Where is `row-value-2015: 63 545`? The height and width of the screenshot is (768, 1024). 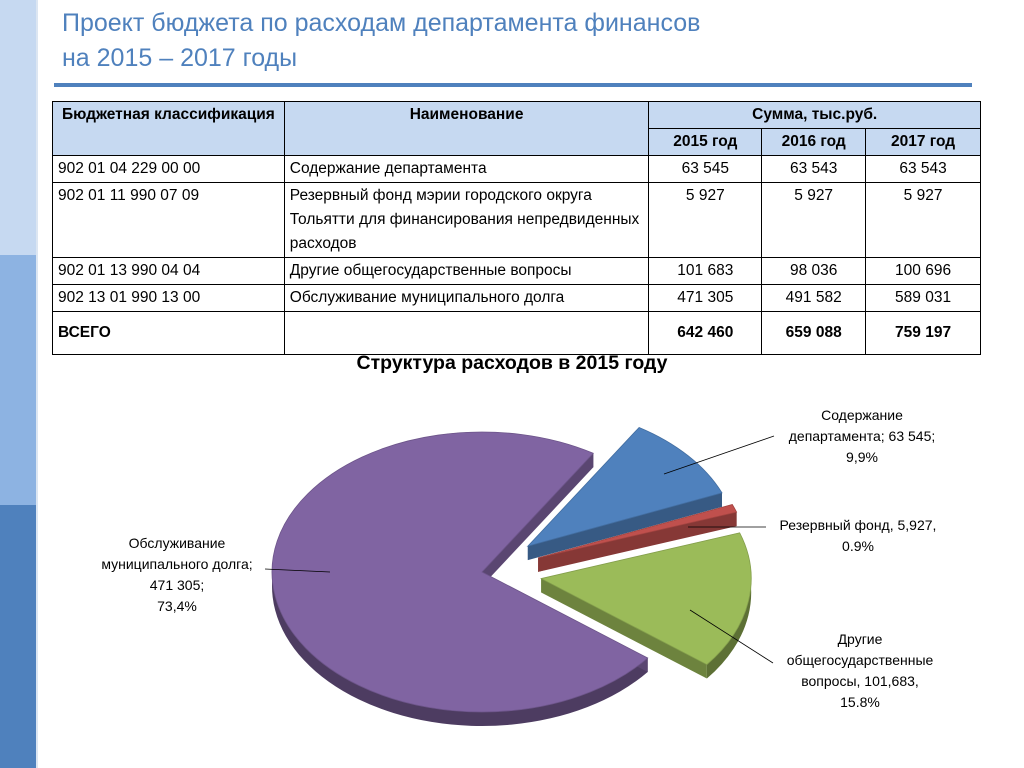 row-value-2015: 63 545 is located at coordinates (705, 169).